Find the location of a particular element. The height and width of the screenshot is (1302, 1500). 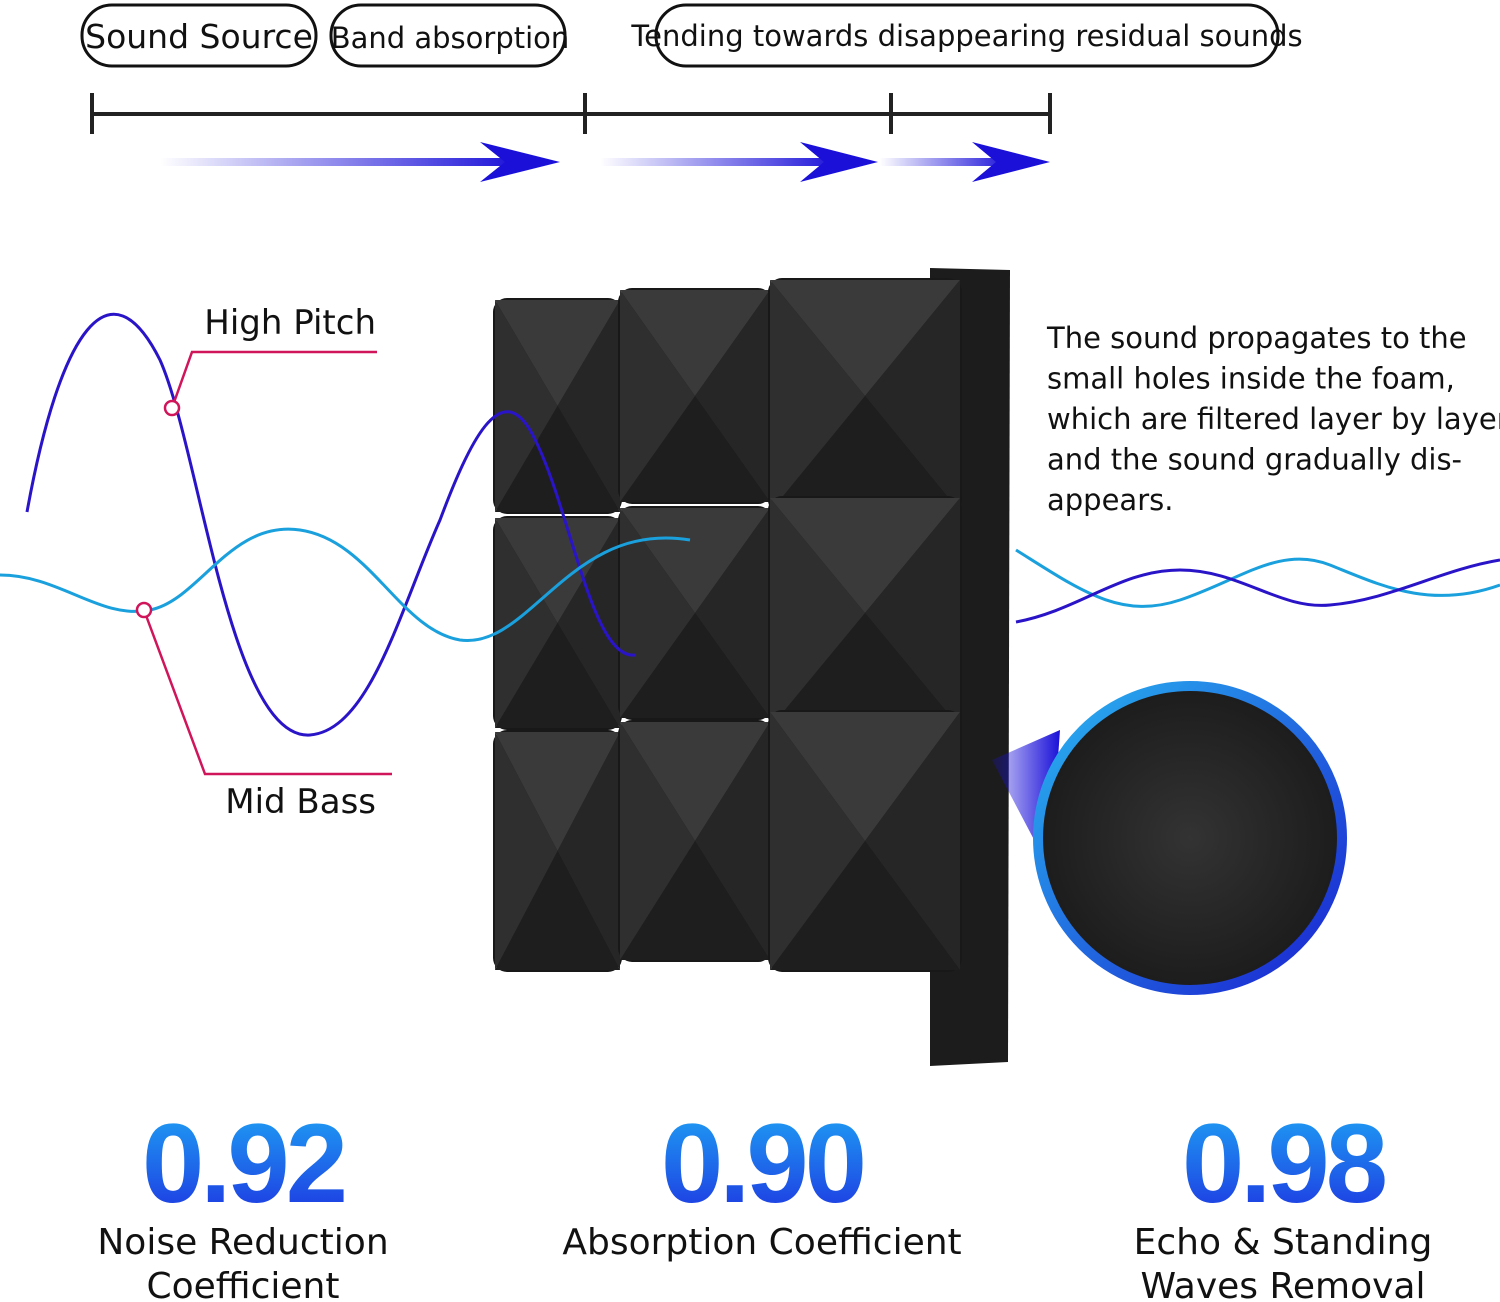

wave-label: High Pitch is located at coordinates (290, 323).